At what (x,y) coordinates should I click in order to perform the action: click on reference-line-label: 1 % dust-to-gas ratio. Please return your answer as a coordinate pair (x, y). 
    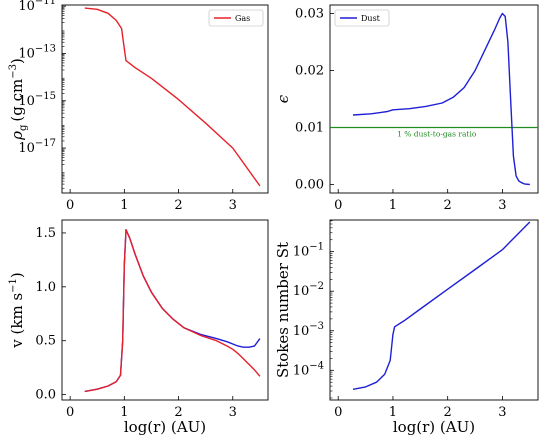
    Looking at the image, I should click on (437, 133).